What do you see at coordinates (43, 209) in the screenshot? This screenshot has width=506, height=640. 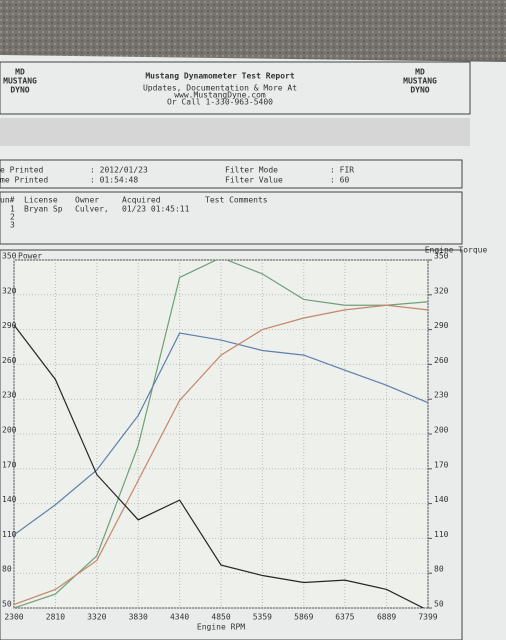 I see `runs-cell: Bryan Sp` at bounding box center [43, 209].